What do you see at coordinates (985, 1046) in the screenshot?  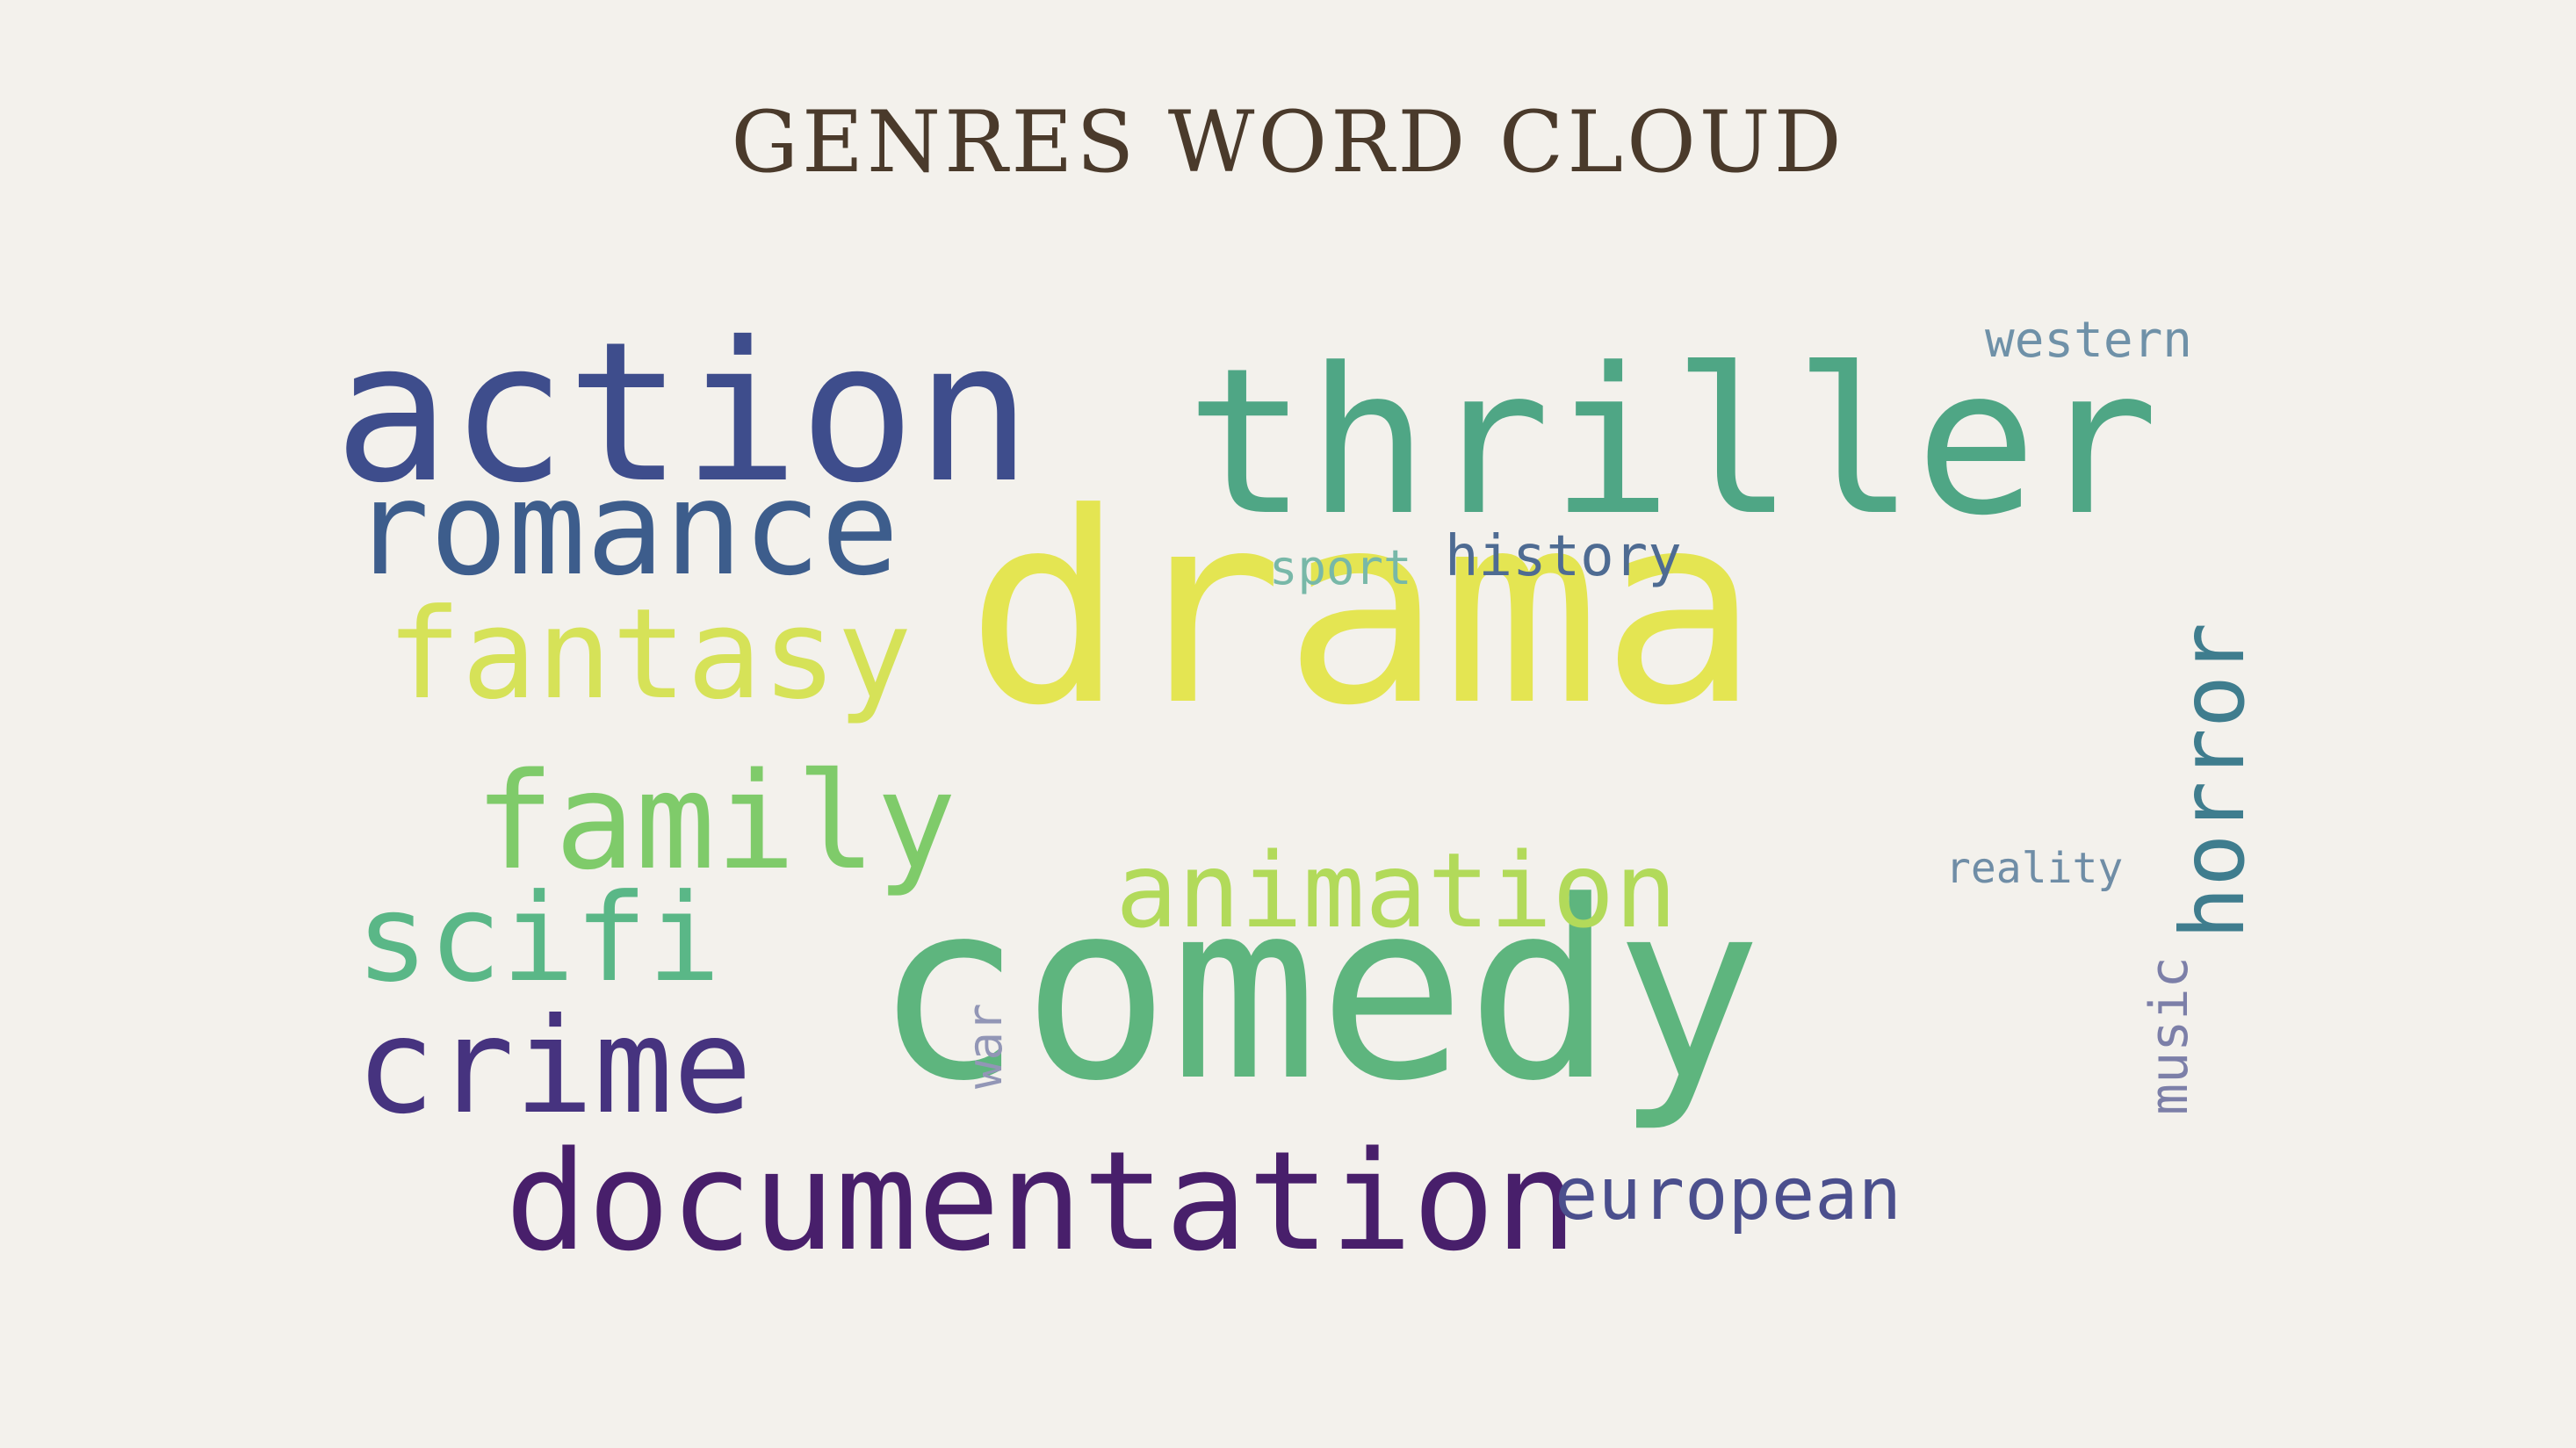 I see `word-war: war` at bounding box center [985, 1046].